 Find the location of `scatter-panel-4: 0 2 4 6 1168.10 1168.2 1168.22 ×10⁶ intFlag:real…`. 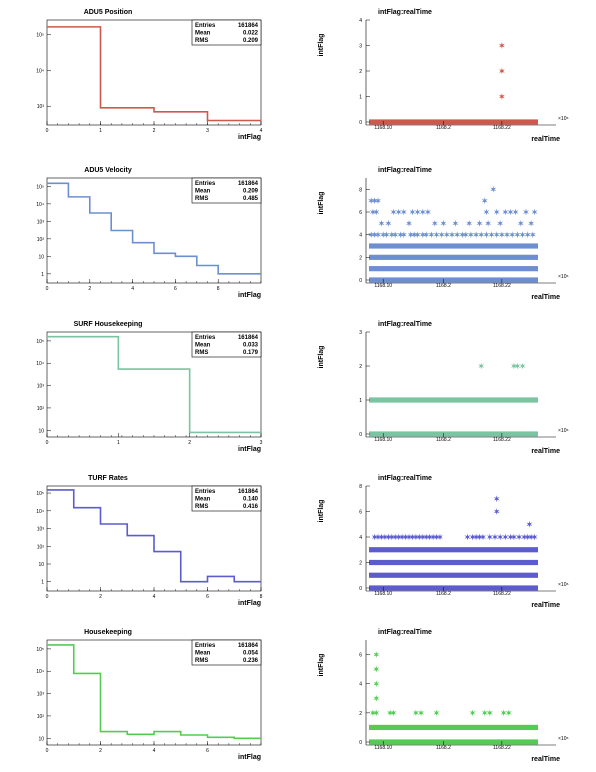

scatter-panel-4: 0 2 4 6 1168.10 1168.2 1168.22 ×10⁶ intFlag:real… is located at coordinates (443, 696).